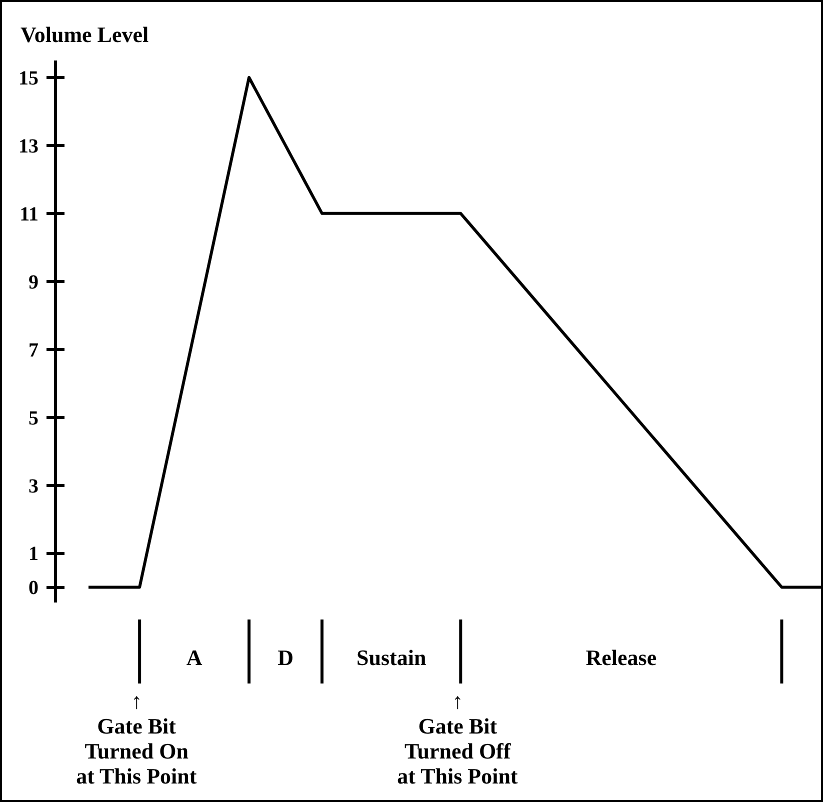 The width and height of the screenshot is (827, 806). Describe the element at coordinates (33, 486) in the screenshot. I see `y-tick-label: 3` at that location.